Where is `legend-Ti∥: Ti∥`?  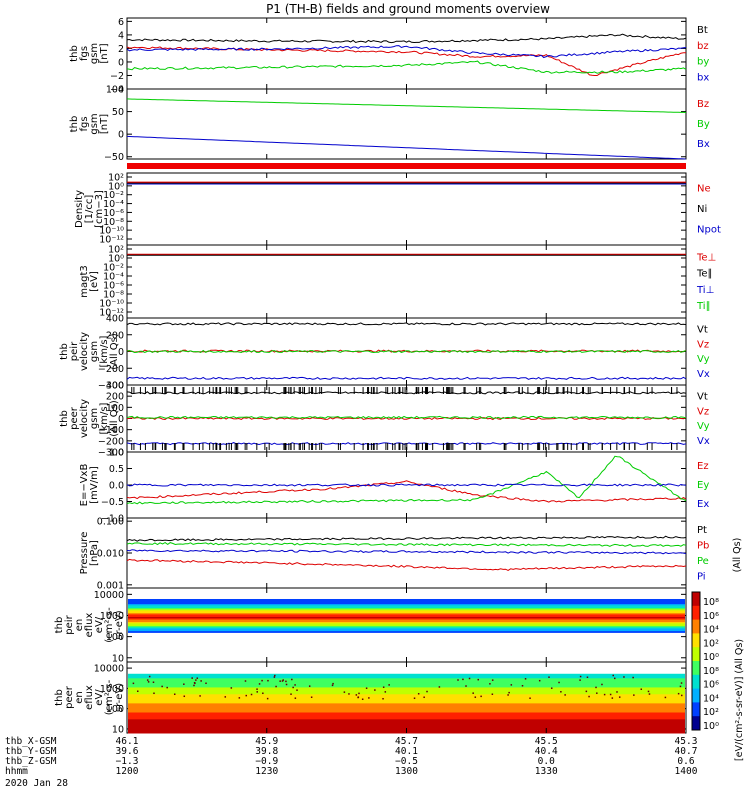 legend-Ti∥: Ti∥ is located at coordinates (703, 306).